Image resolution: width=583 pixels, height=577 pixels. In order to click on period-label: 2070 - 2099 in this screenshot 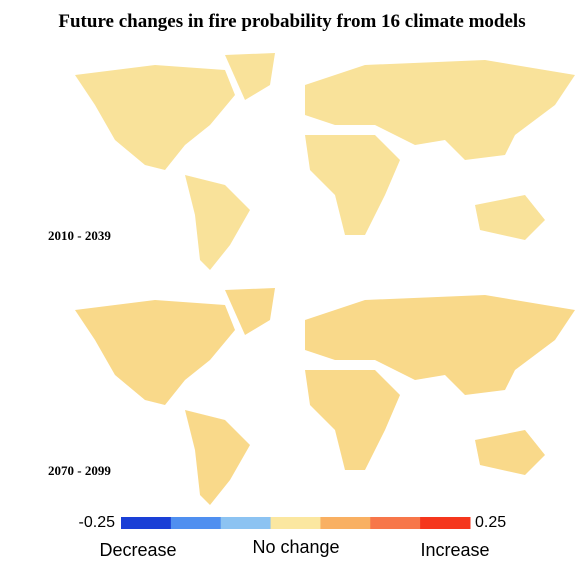, I will do `click(79, 470)`.